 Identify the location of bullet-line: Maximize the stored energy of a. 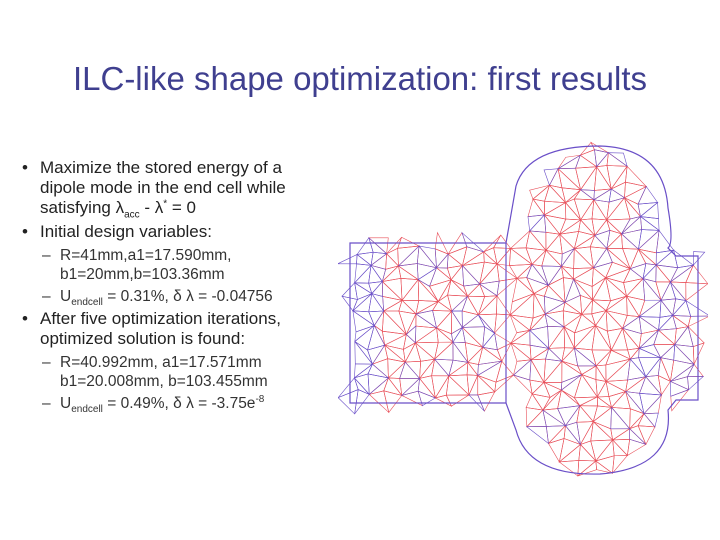
(161, 167).